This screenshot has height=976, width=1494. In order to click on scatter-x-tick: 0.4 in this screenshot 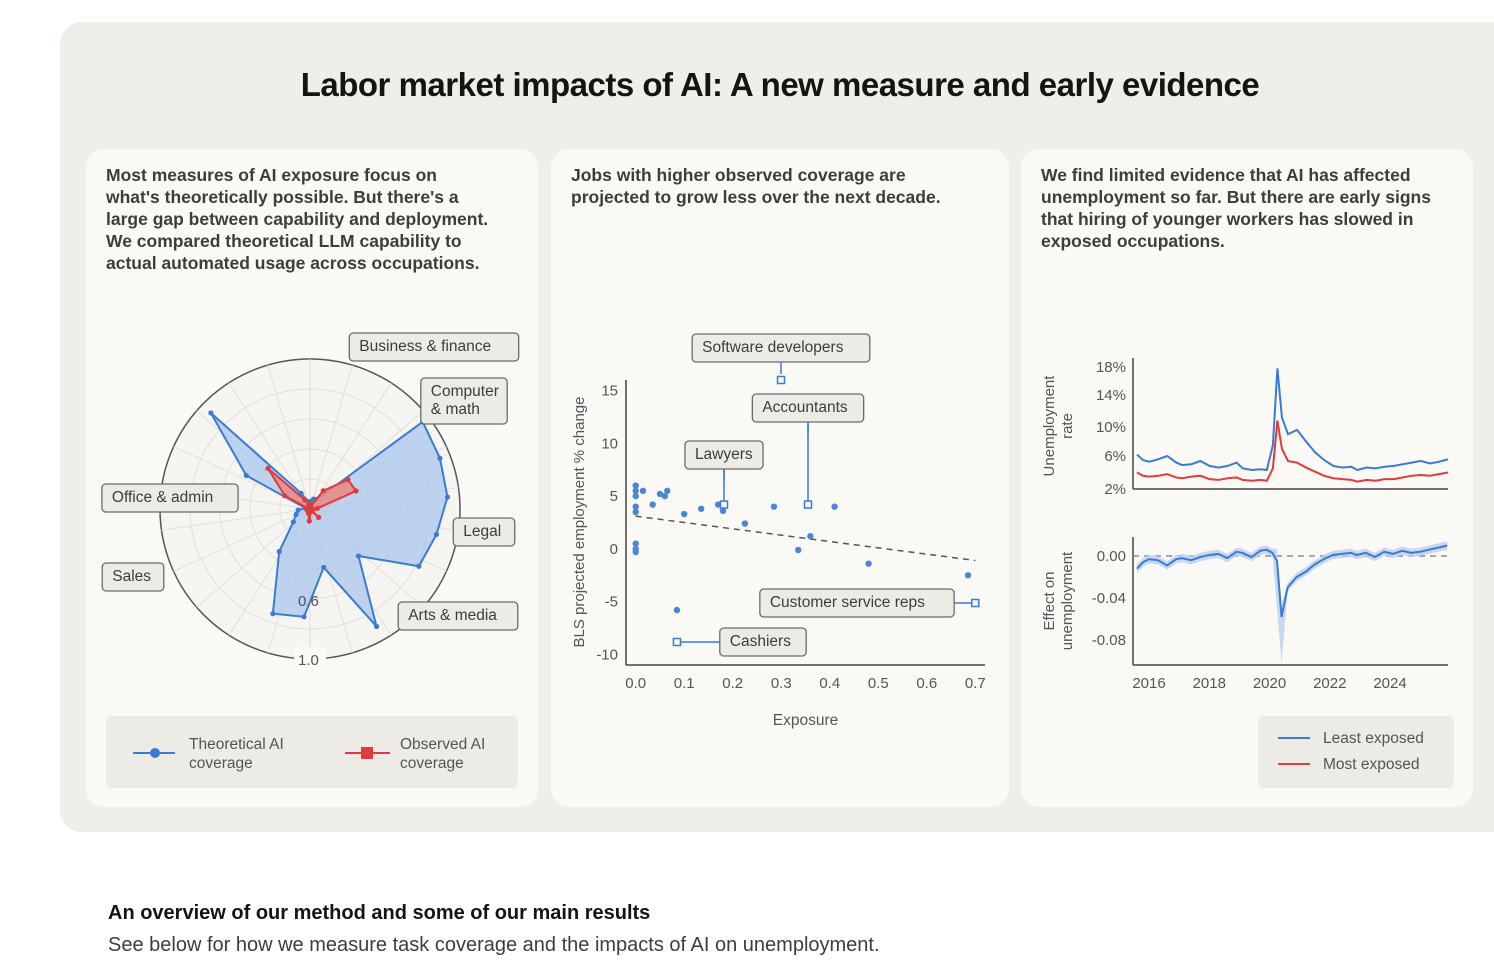, I will do `click(829, 683)`.